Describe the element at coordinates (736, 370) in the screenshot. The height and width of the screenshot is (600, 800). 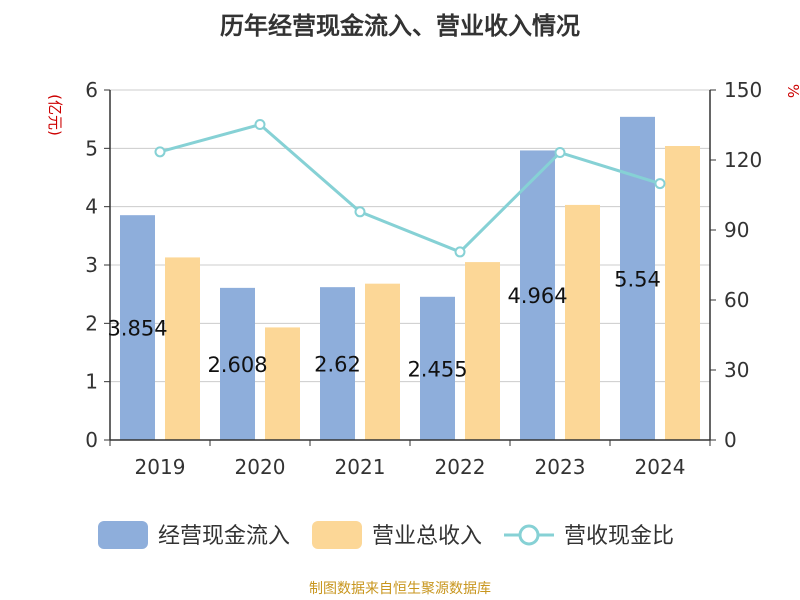
I see `right-tick-label: 30` at that location.